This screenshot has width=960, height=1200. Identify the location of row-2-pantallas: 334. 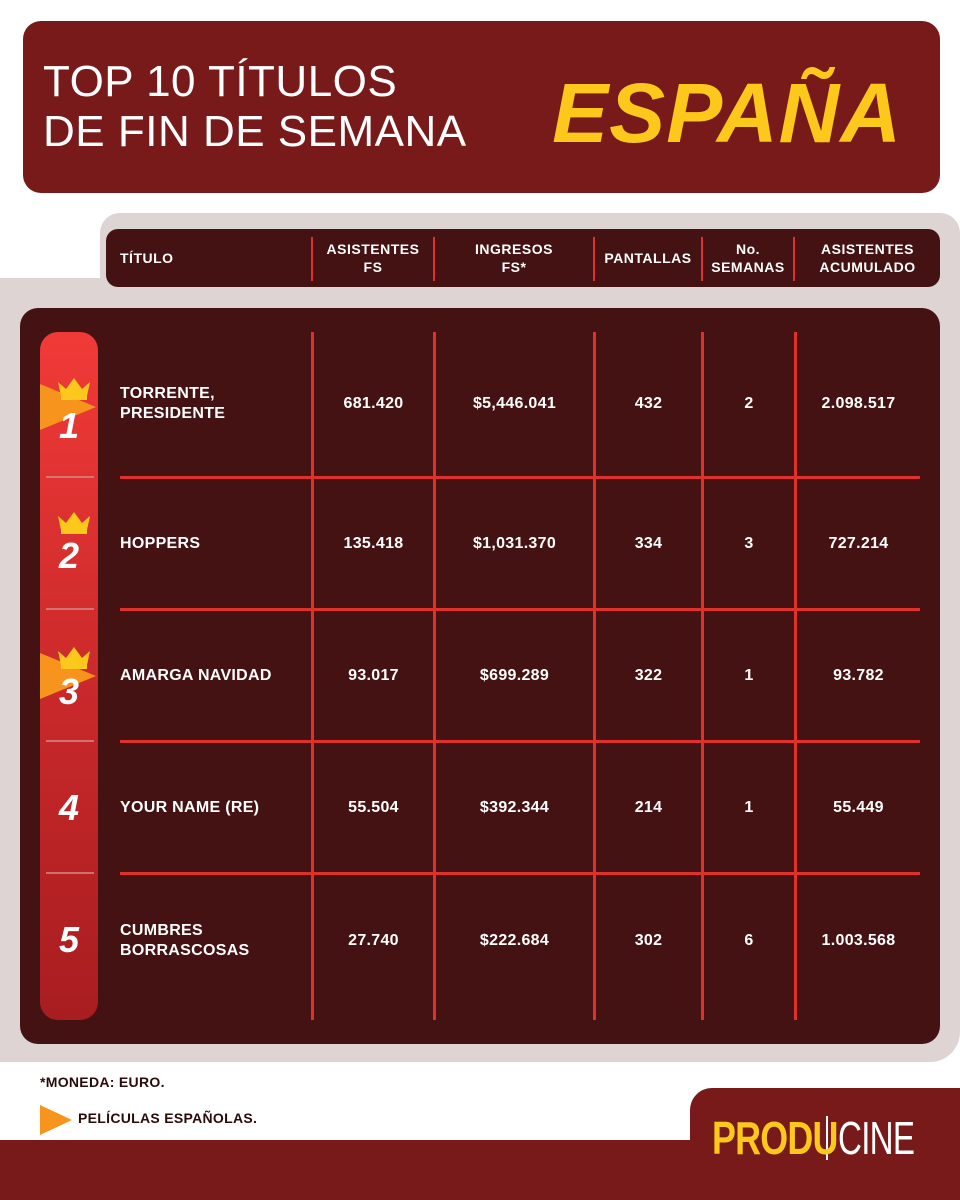
(648, 543).